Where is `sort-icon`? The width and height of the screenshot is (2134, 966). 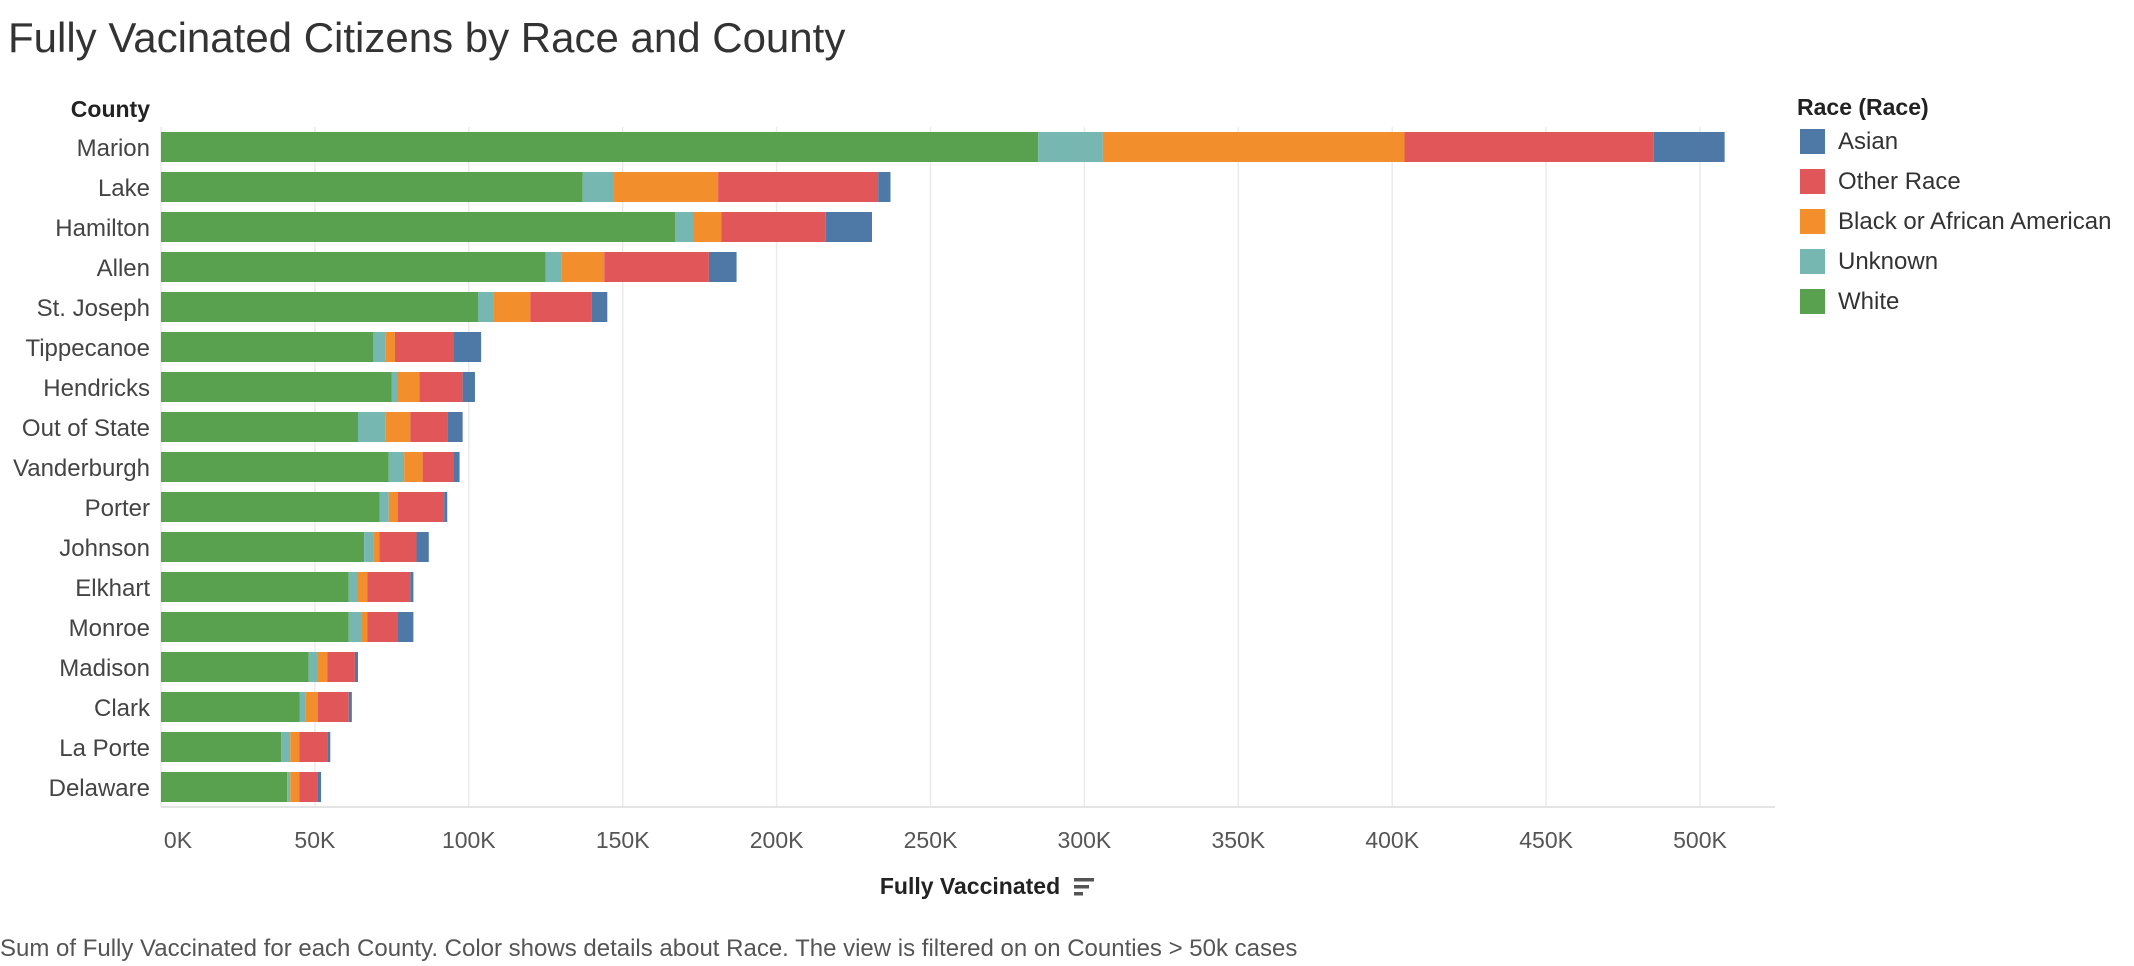
sort-icon is located at coordinates (1084, 887).